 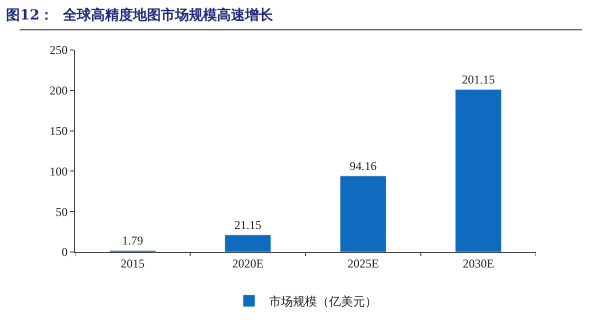 What do you see at coordinates (59, 50) in the screenshot?
I see `y-tick-label: 250` at bounding box center [59, 50].